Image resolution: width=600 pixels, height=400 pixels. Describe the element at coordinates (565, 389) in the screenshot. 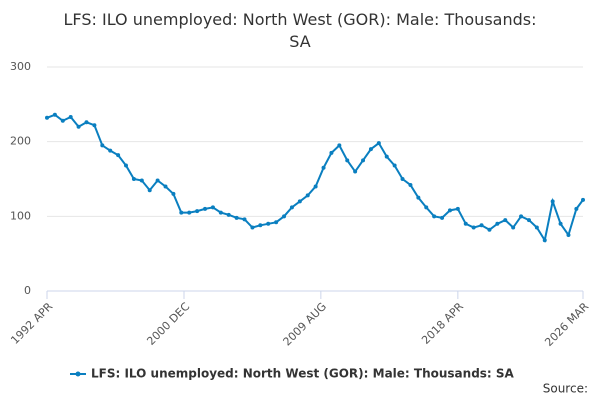

I see `source: Source:` at that location.